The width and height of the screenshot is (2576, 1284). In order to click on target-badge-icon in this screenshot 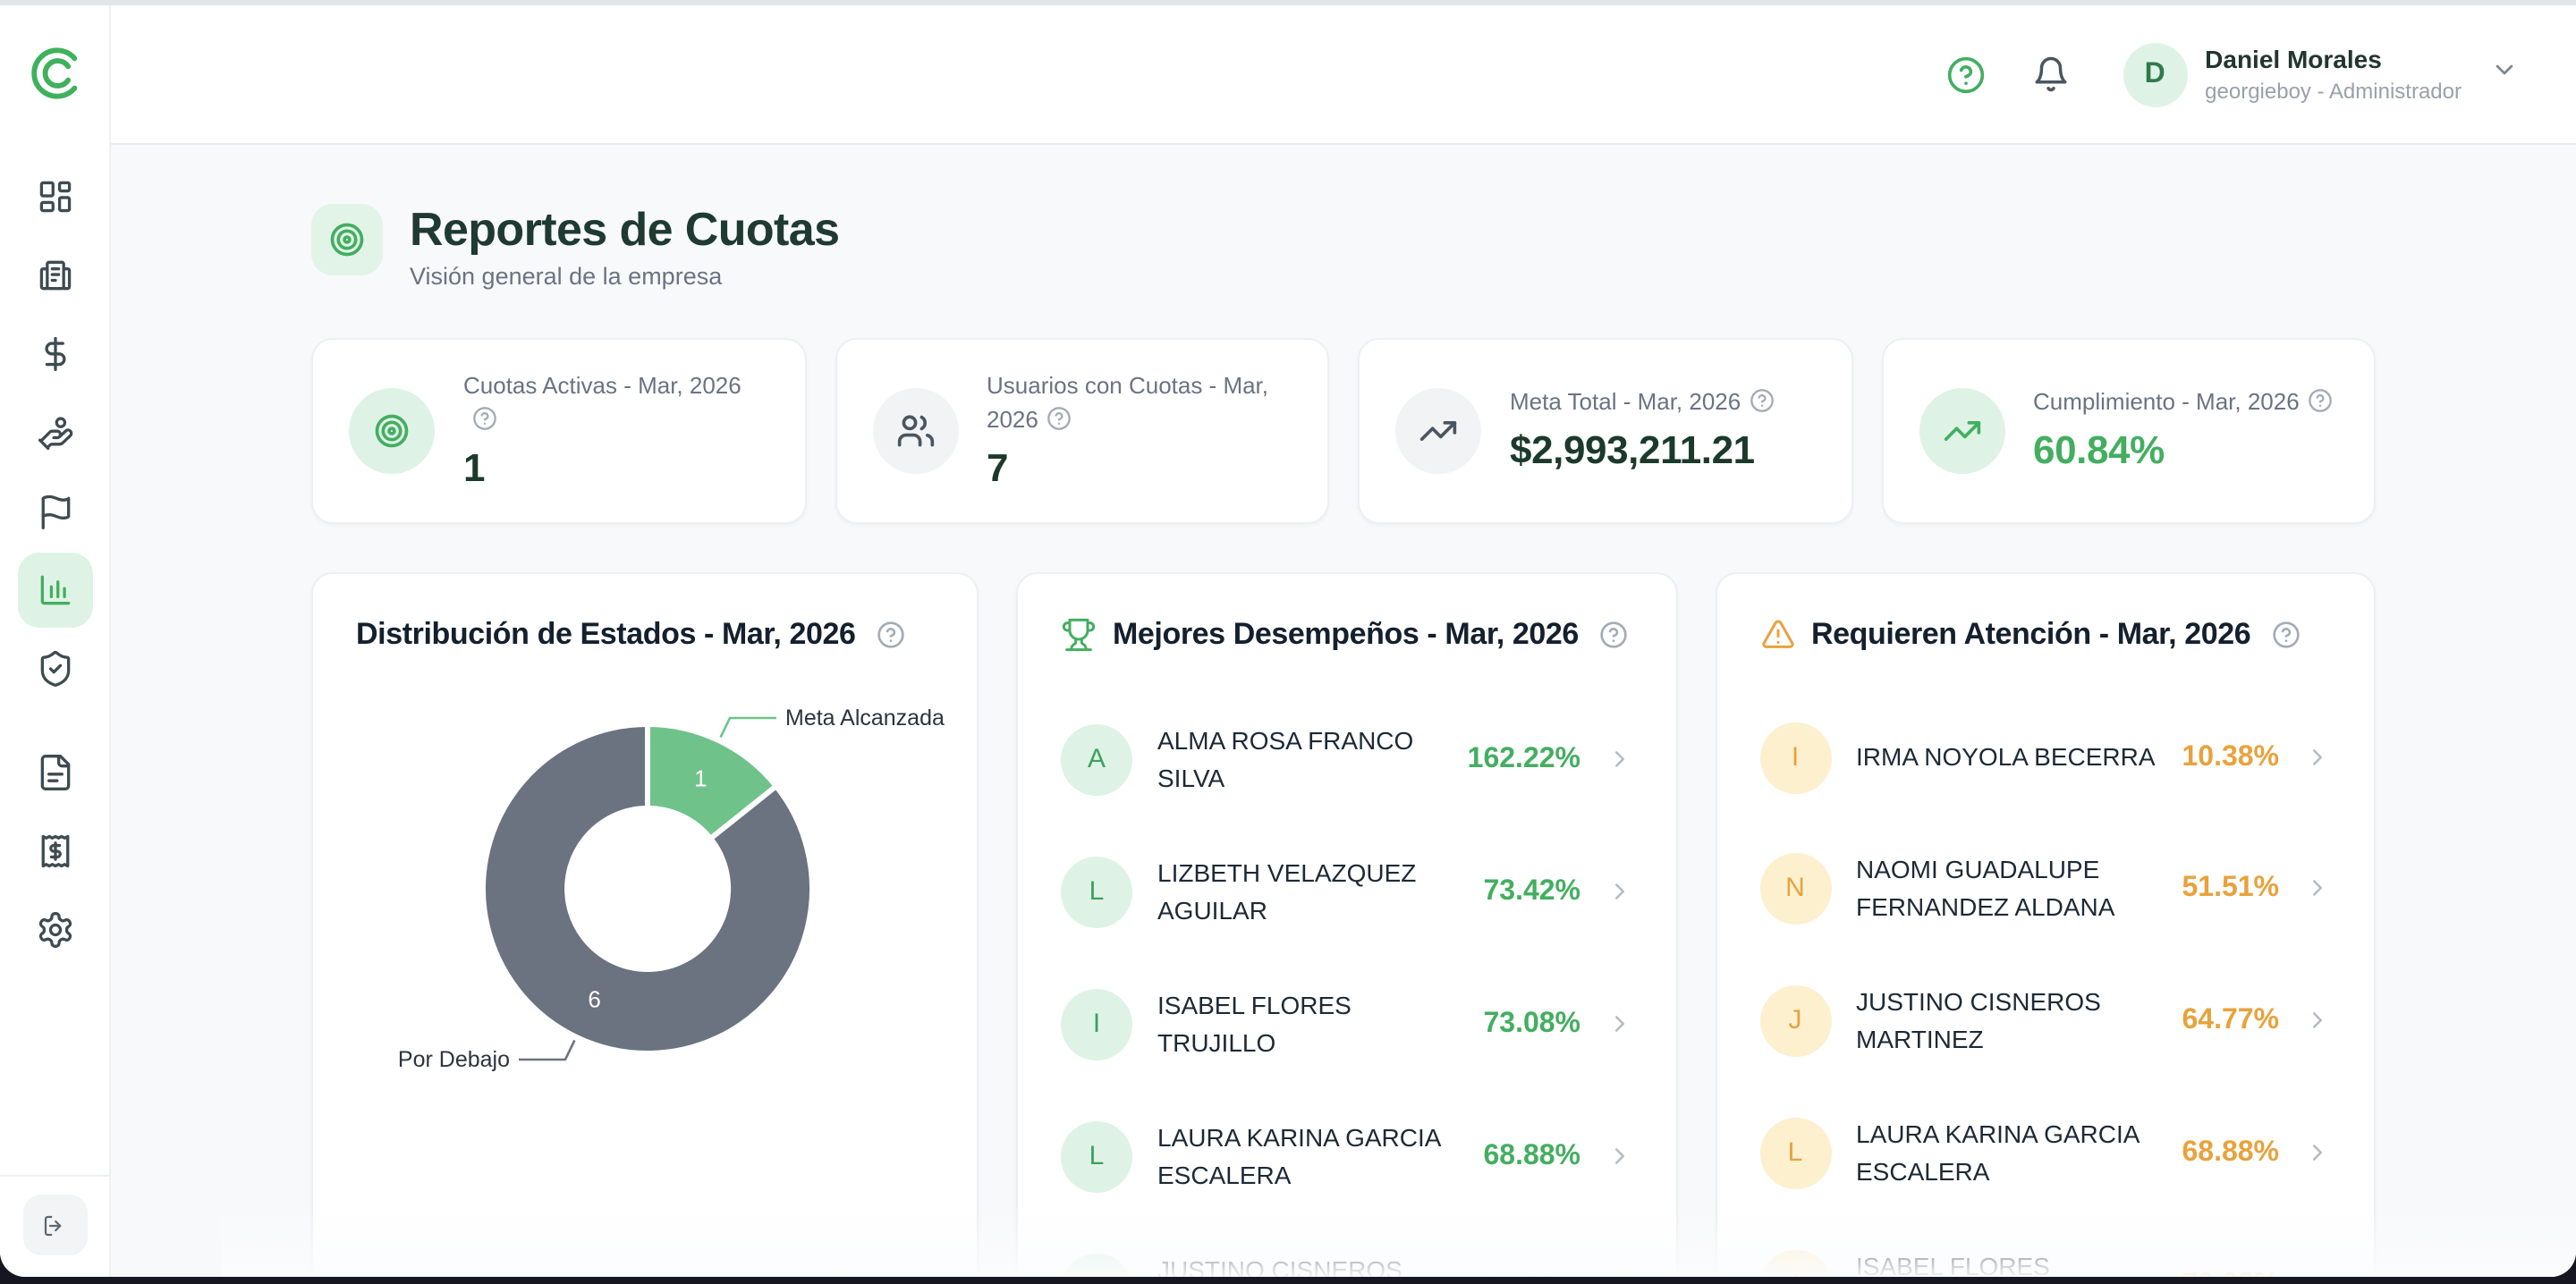, I will do `click(347, 240)`.